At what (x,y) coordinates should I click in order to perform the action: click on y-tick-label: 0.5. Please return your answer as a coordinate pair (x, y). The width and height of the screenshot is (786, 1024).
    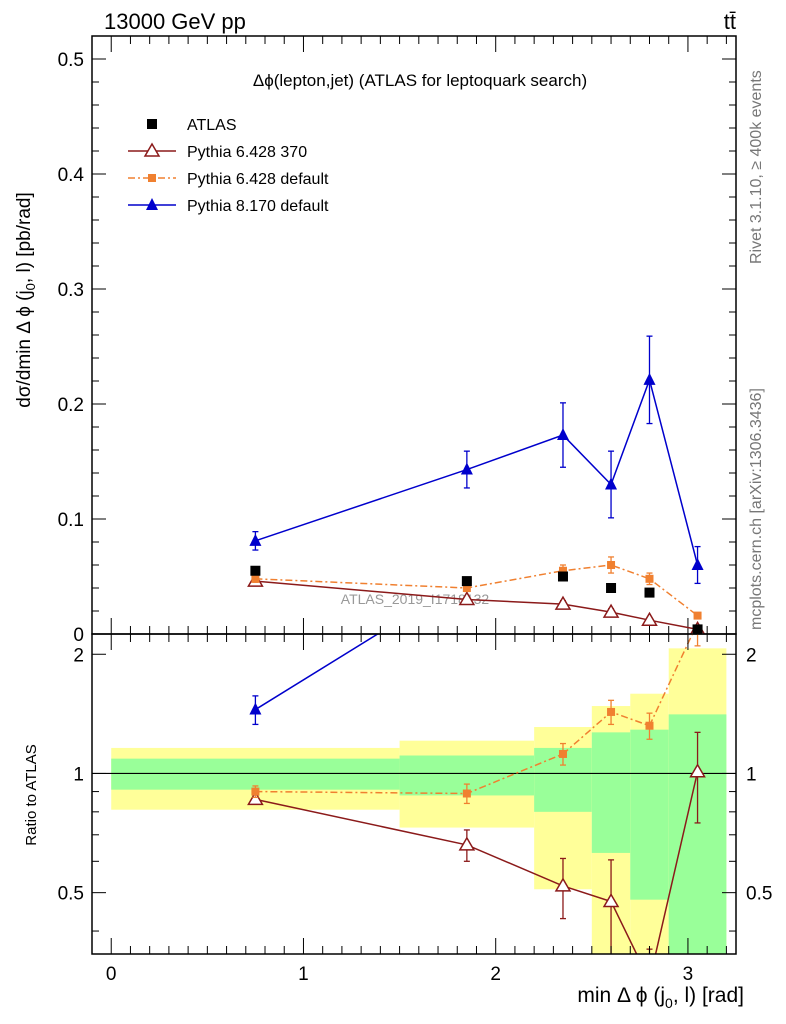
    Looking at the image, I should click on (71, 60).